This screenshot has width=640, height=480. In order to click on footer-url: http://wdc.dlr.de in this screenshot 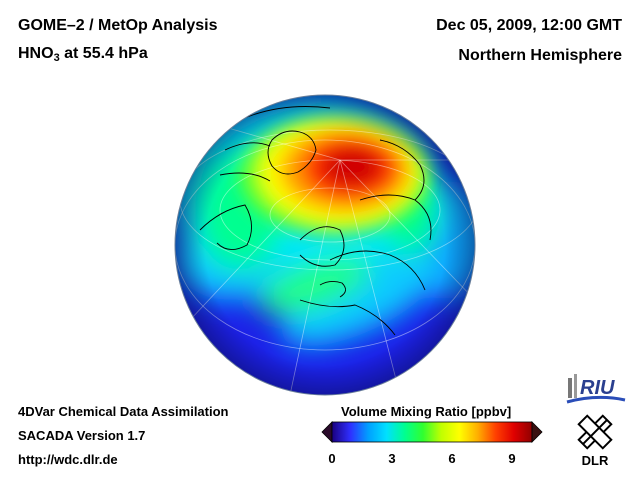, I will do `click(68, 459)`.